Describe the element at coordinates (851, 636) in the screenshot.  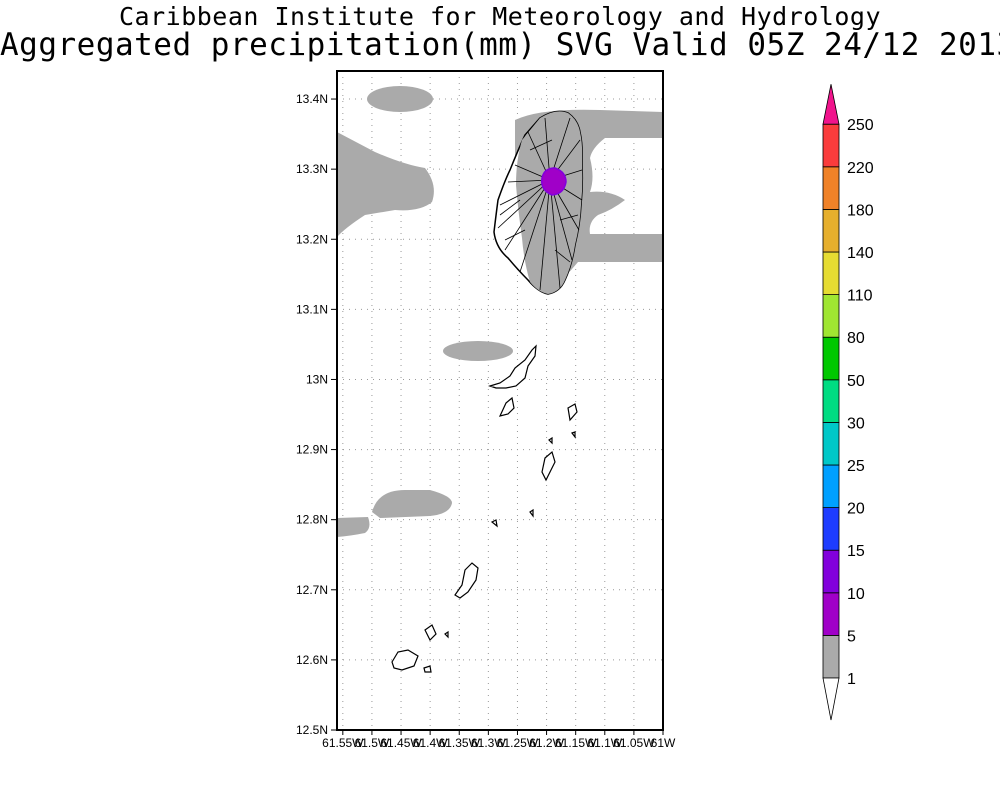
I see `colorbar-level-label: 5` at that location.